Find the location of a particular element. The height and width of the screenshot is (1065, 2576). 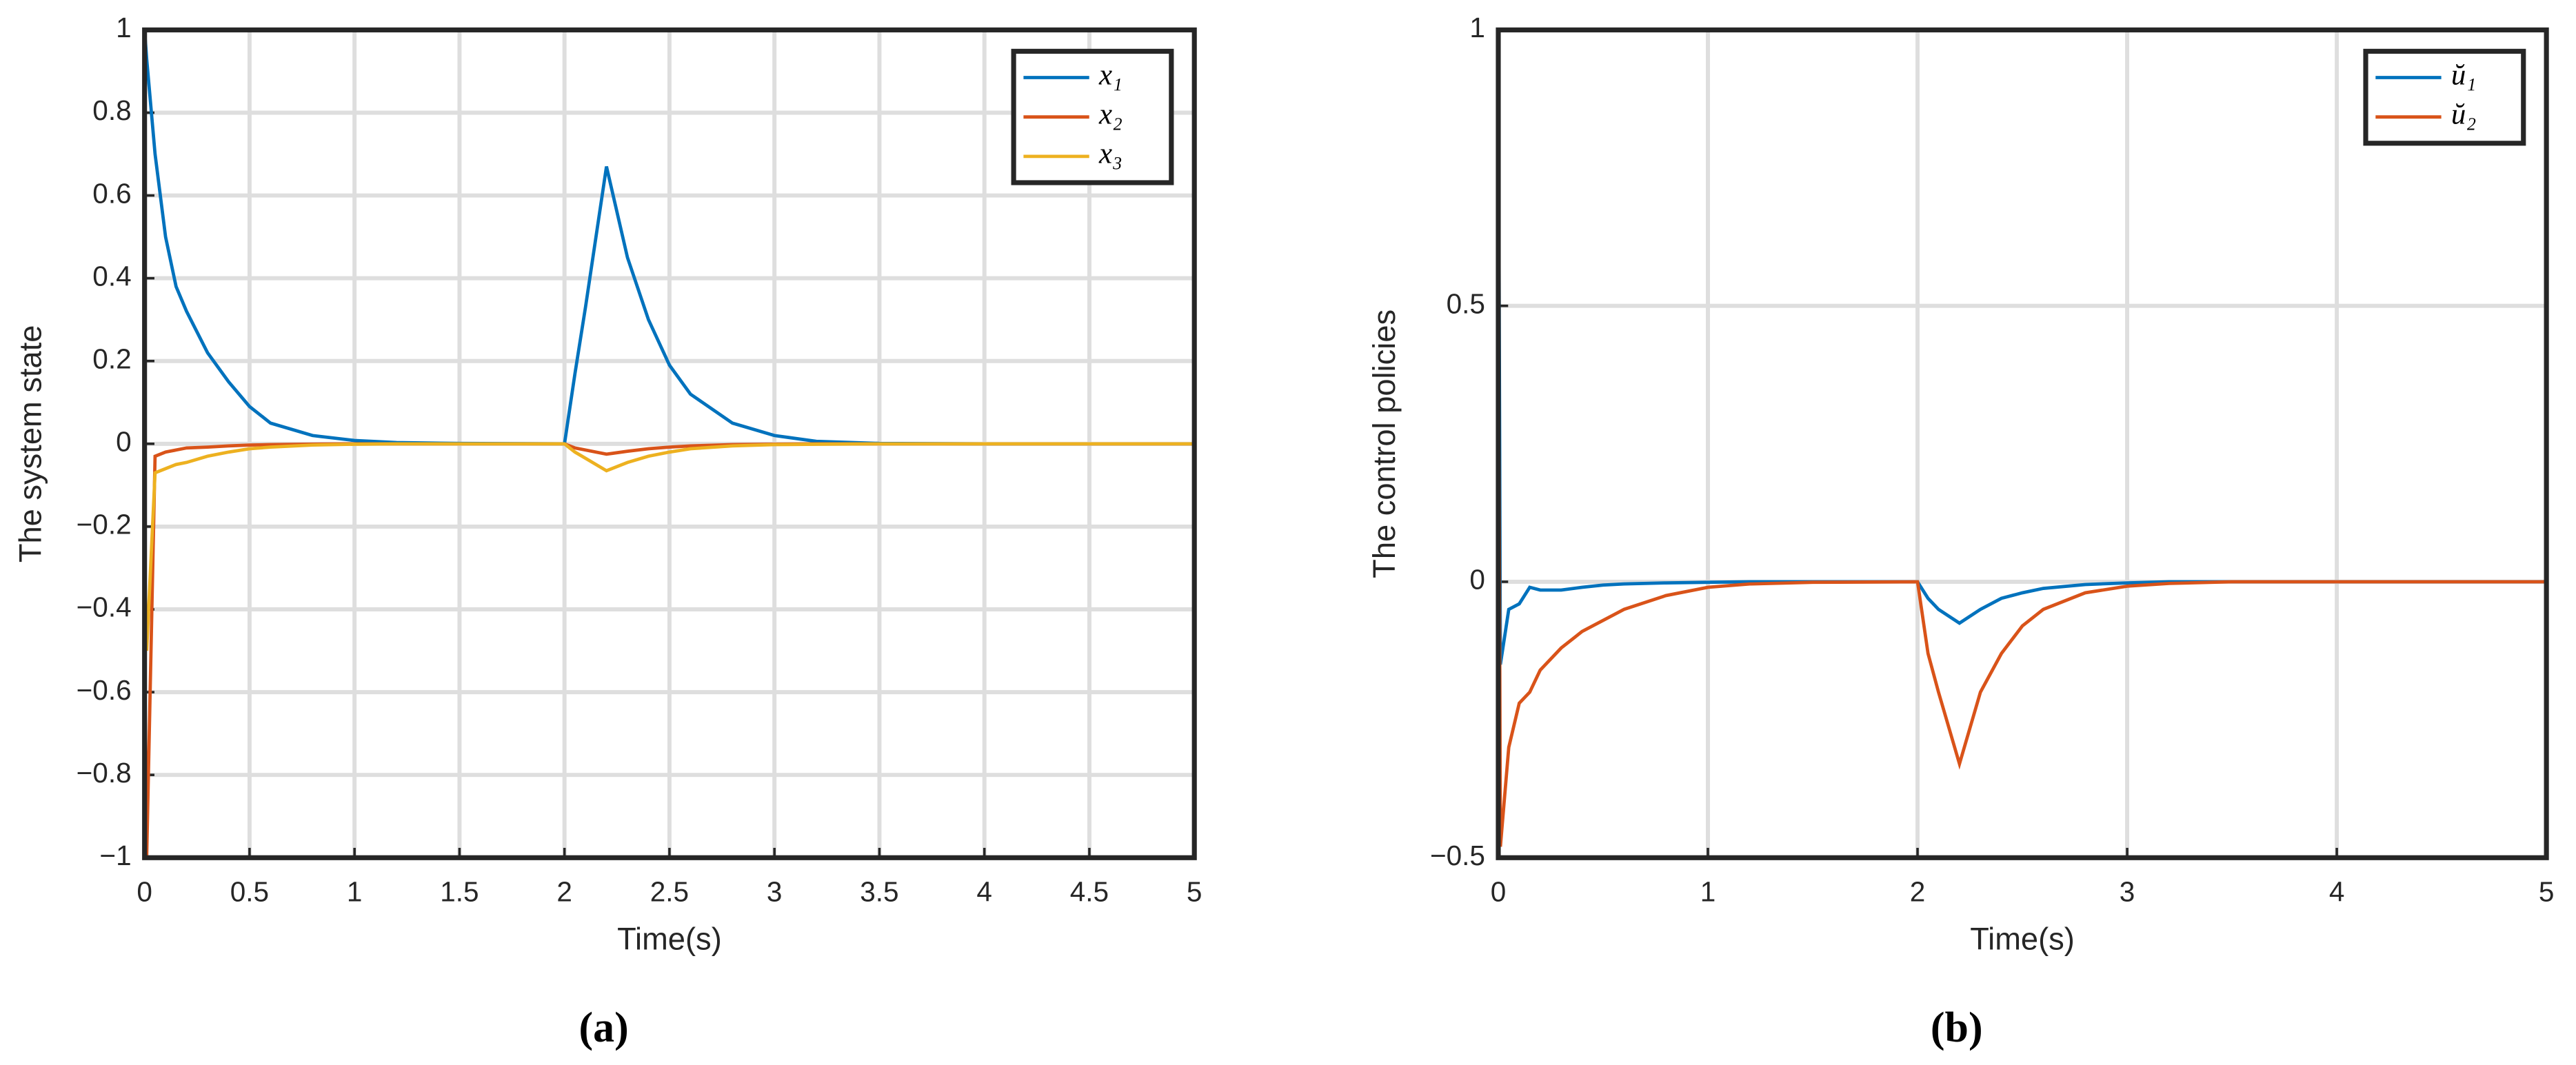

x-tick-label: 2.5 is located at coordinates (669, 891).